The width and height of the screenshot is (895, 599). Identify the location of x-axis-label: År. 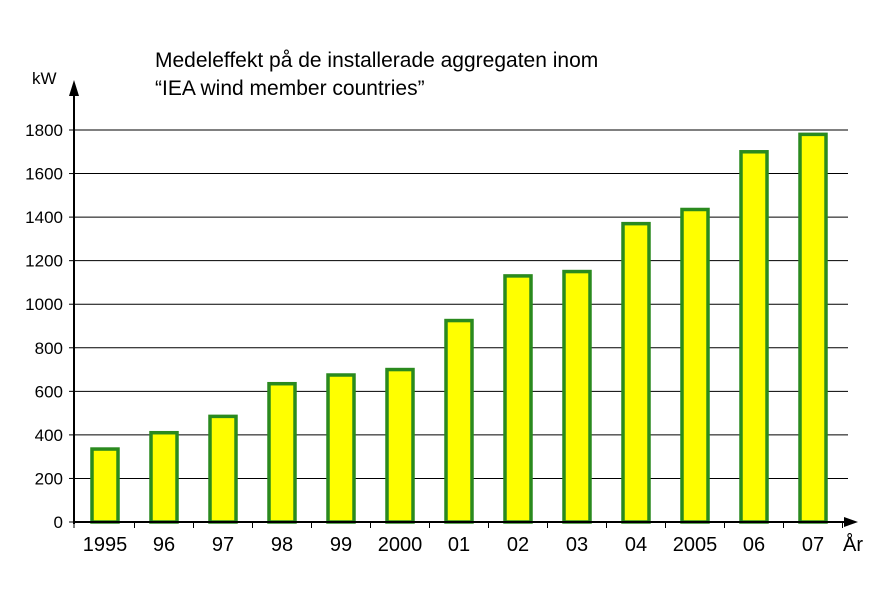
(853, 544).